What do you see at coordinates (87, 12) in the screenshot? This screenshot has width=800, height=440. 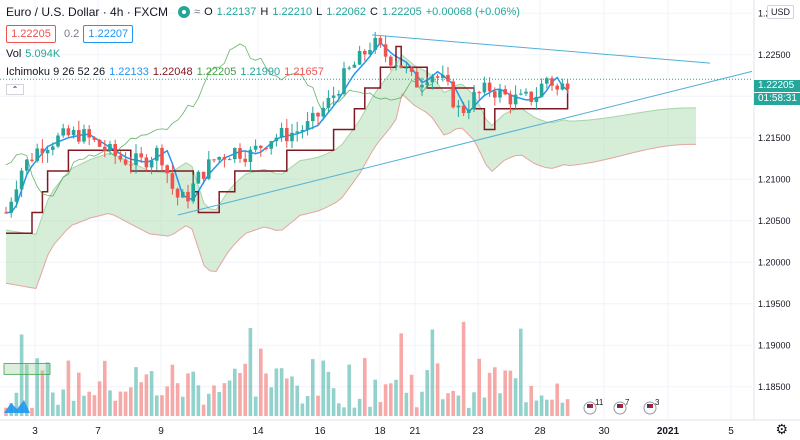 I see `symbol-title: Euro / U.S. Dollar · 4h · FXCM` at bounding box center [87, 12].